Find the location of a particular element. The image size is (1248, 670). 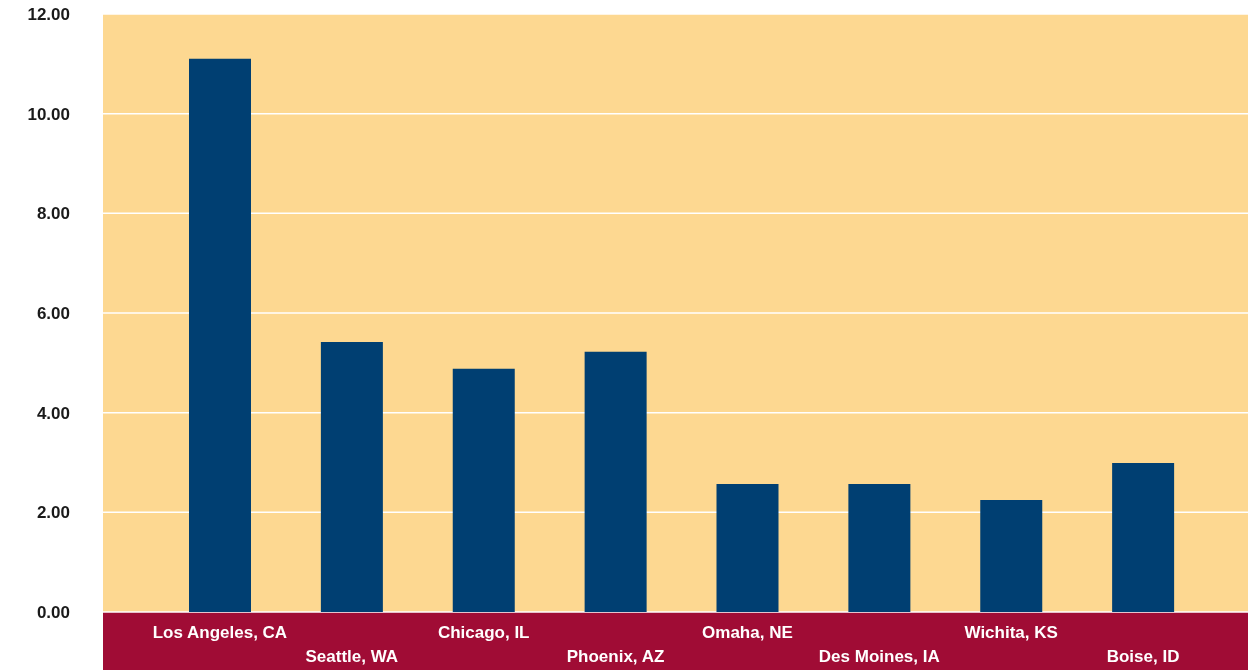

x-tick-label: Des Moines, IA is located at coordinates (879, 656).